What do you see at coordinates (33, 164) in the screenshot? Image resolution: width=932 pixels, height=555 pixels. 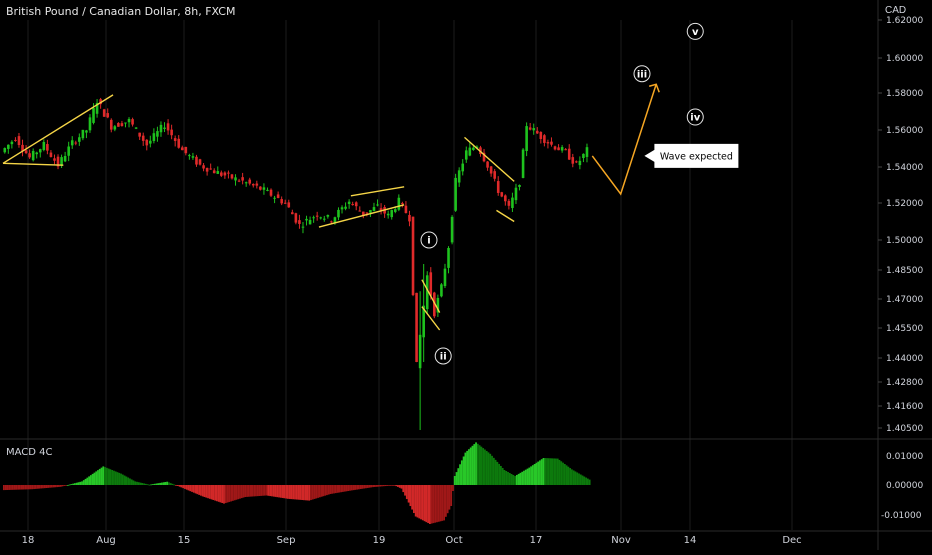 I see `trendline` at bounding box center [33, 164].